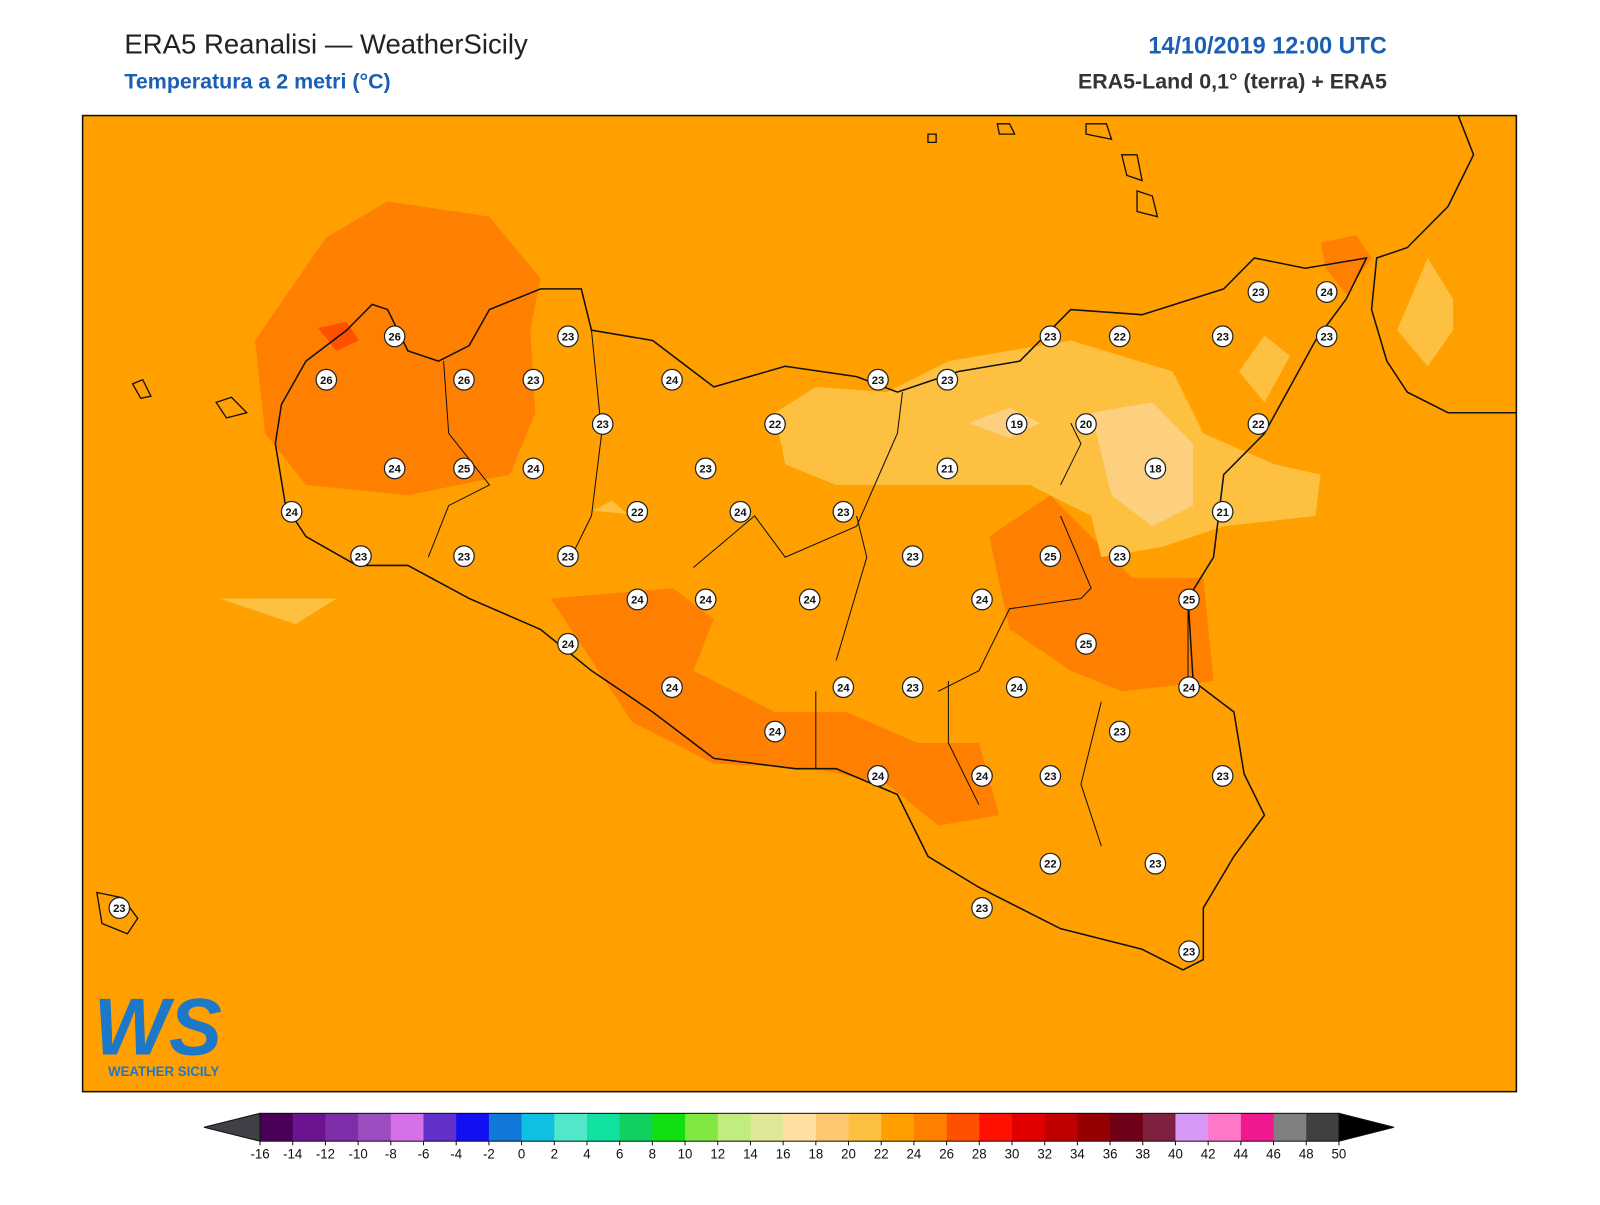 This screenshot has height=1205, width=1600. Describe the element at coordinates (325, 1154) in the screenshot. I see `colorbar-tick-label: -12` at that location.